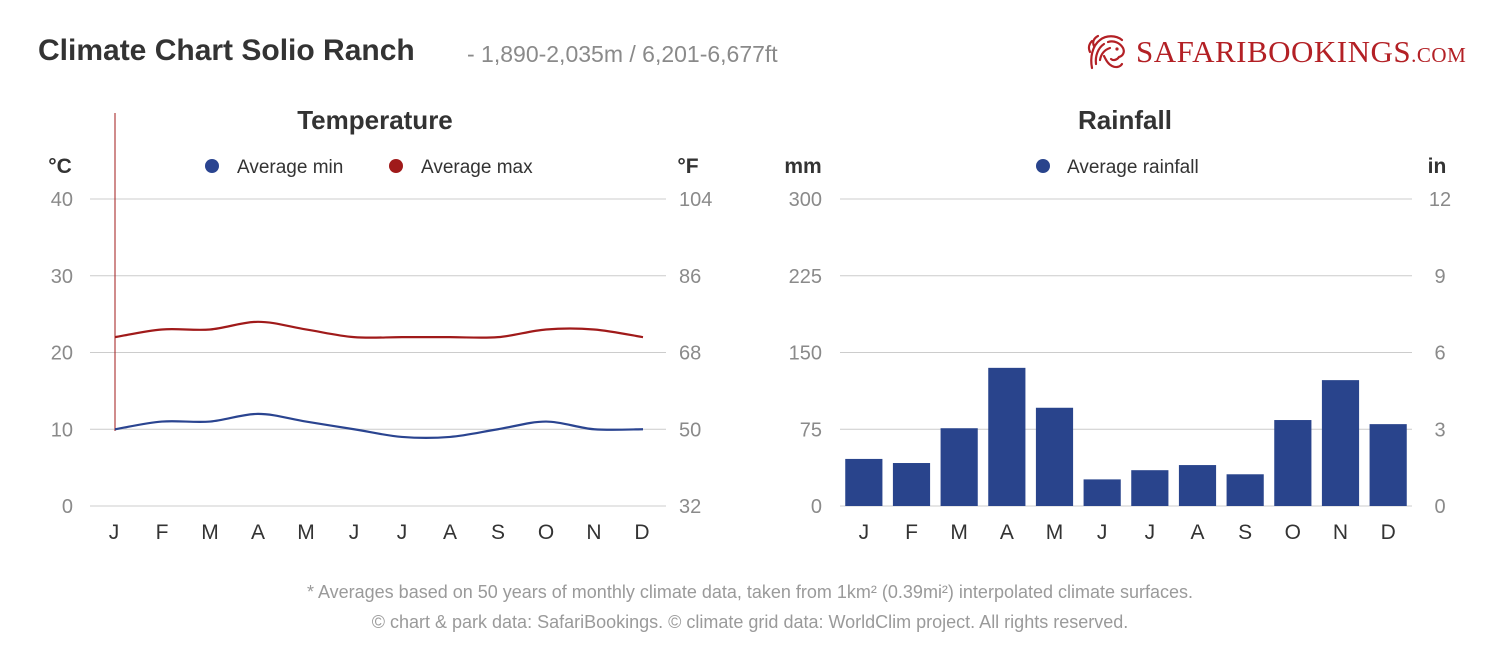 Image resolution: width=1500 pixels, height=652 pixels. What do you see at coordinates (212, 166) in the screenshot?
I see `legend-marker-average-min` at bounding box center [212, 166].